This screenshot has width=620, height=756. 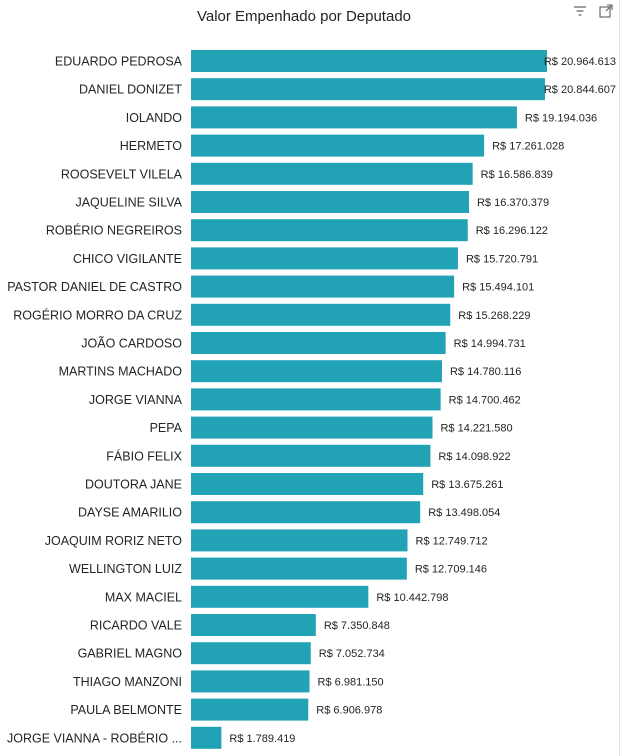 What do you see at coordinates (151, 146) in the screenshot?
I see `category-label: HERMETO` at bounding box center [151, 146].